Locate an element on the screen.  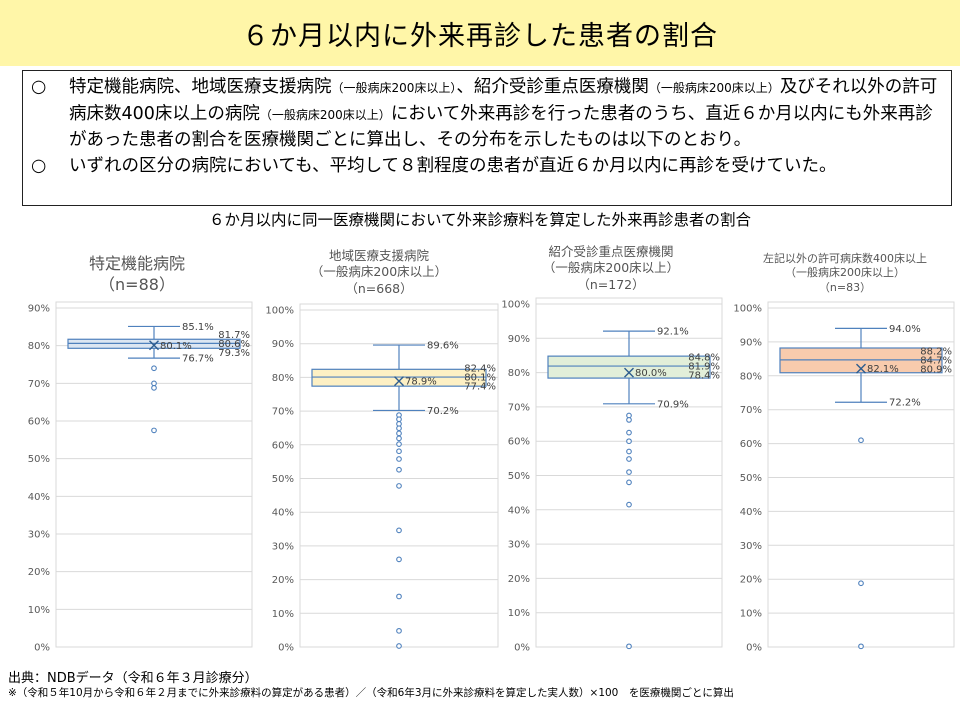
panel-n_label: （n=88） is located at coordinates (137, 284).